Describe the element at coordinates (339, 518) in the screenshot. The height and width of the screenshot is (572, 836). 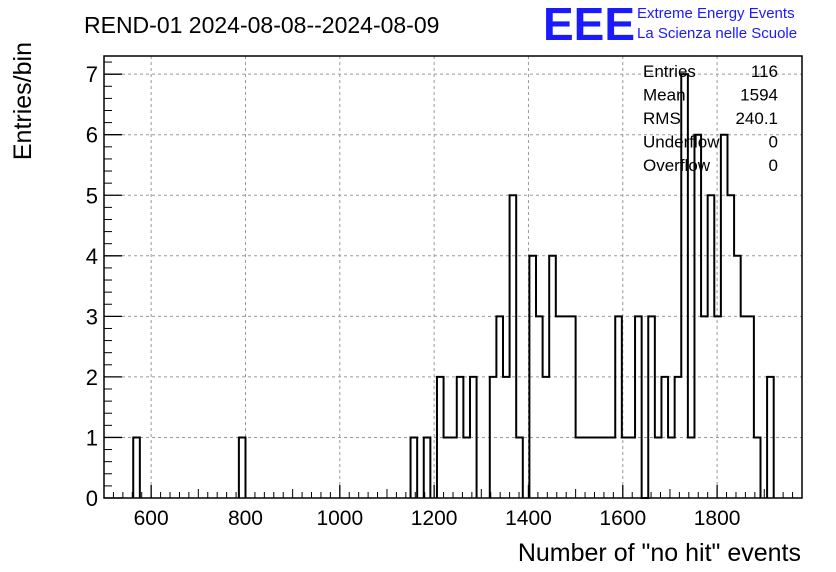
I see `x-tick-label: 1000` at that location.